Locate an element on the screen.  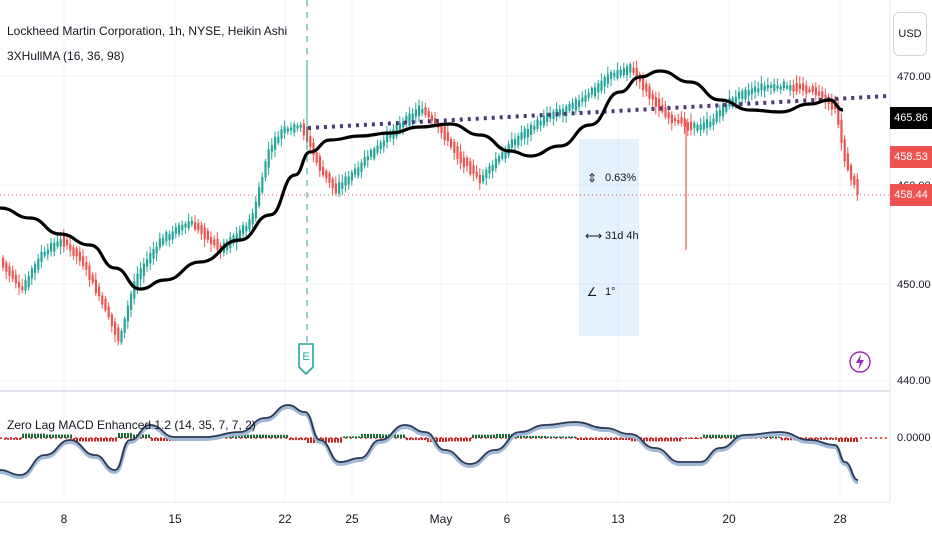
lightning-icon is located at coordinates (860, 363).